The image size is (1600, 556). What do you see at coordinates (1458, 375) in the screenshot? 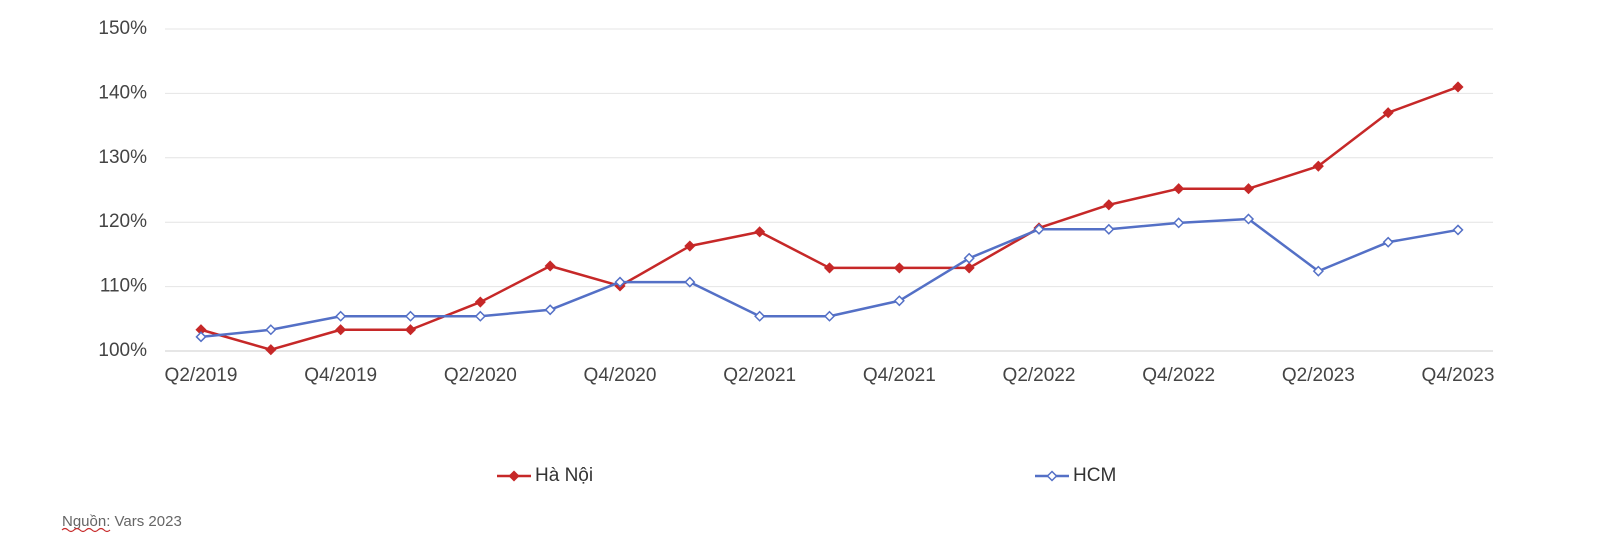
I see `x-tick-label: Q4/2023` at bounding box center [1458, 375].